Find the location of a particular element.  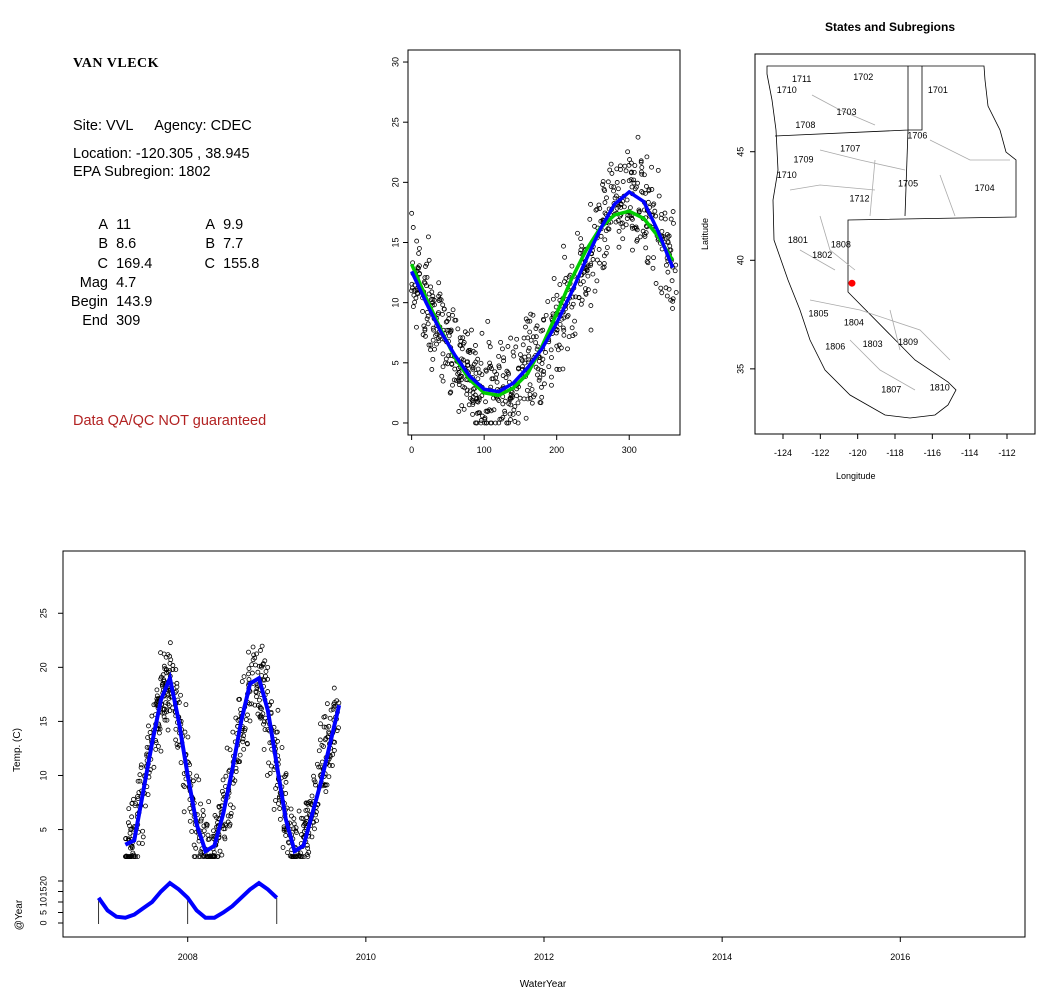

param-value: 11 is located at coordinates (124, 225).